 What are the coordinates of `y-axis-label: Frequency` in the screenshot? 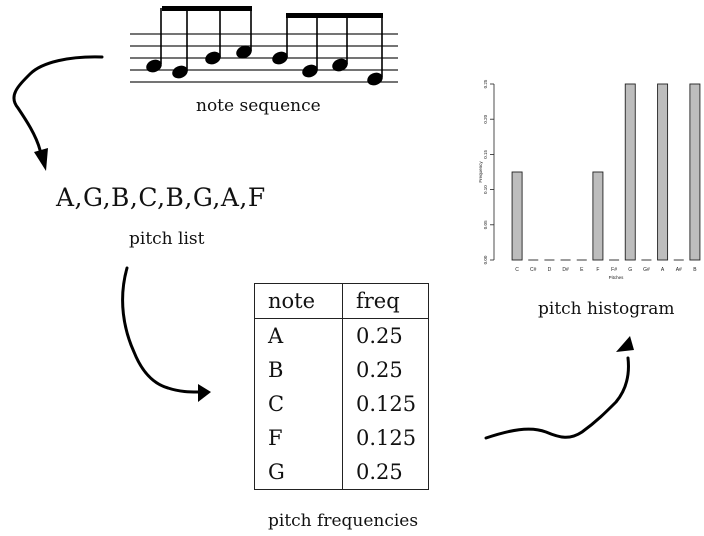 It's located at (480, 172).